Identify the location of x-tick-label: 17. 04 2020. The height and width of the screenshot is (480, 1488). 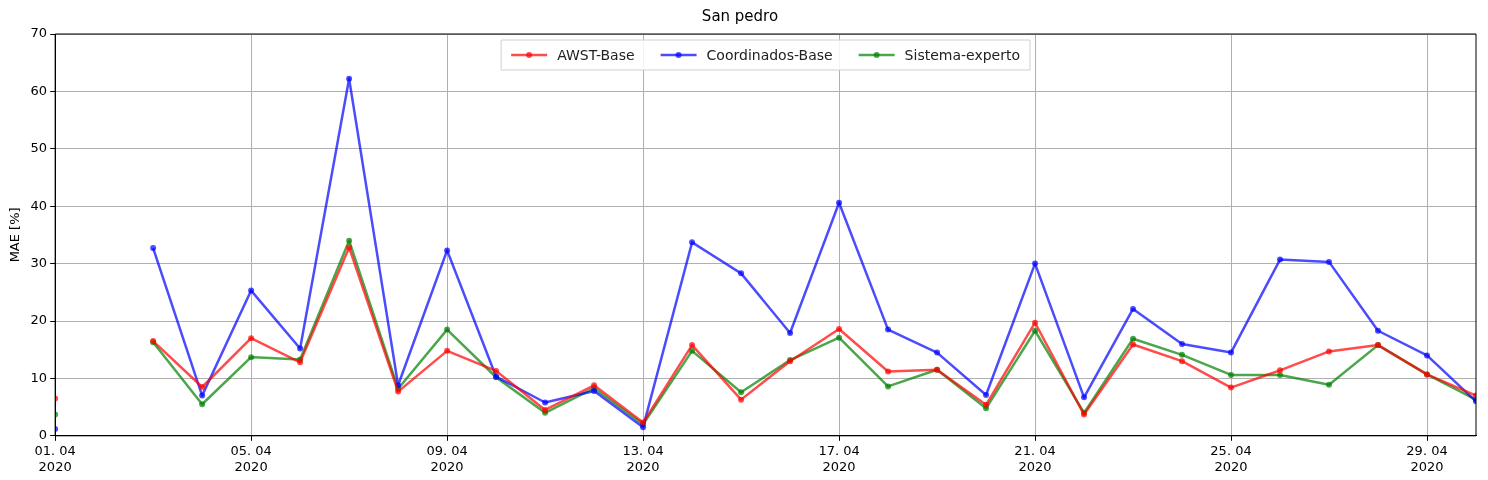
(839, 458).